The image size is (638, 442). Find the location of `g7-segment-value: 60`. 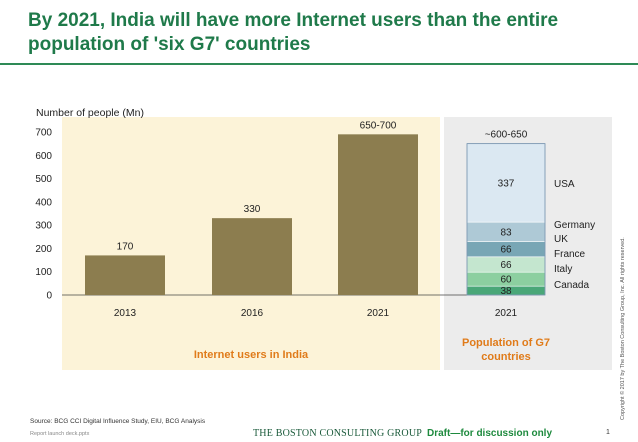

g7-segment-value: 60 is located at coordinates (506, 280).